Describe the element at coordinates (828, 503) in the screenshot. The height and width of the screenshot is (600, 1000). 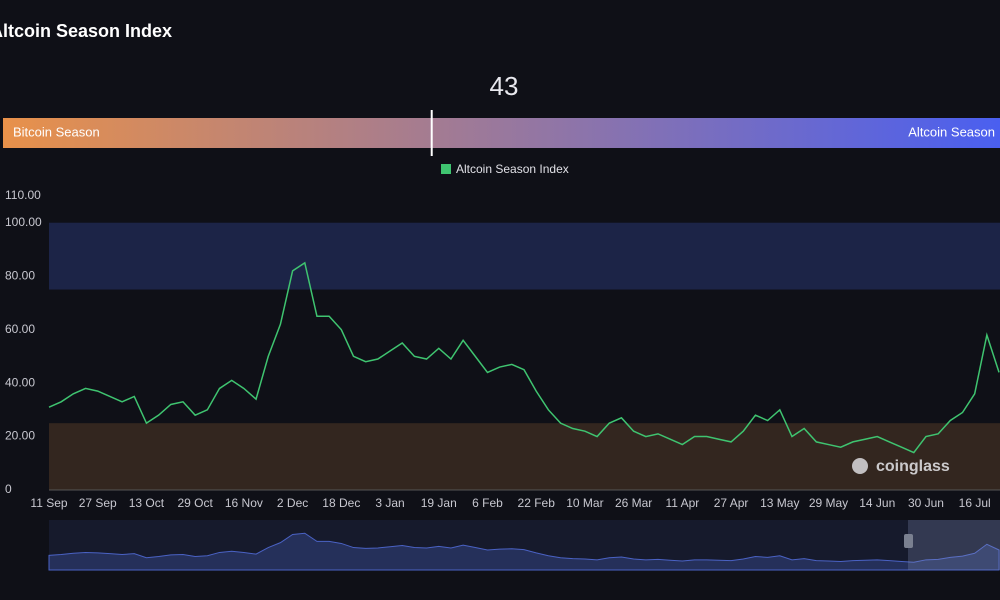
I see `x-tick-label: 29 May` at that location.